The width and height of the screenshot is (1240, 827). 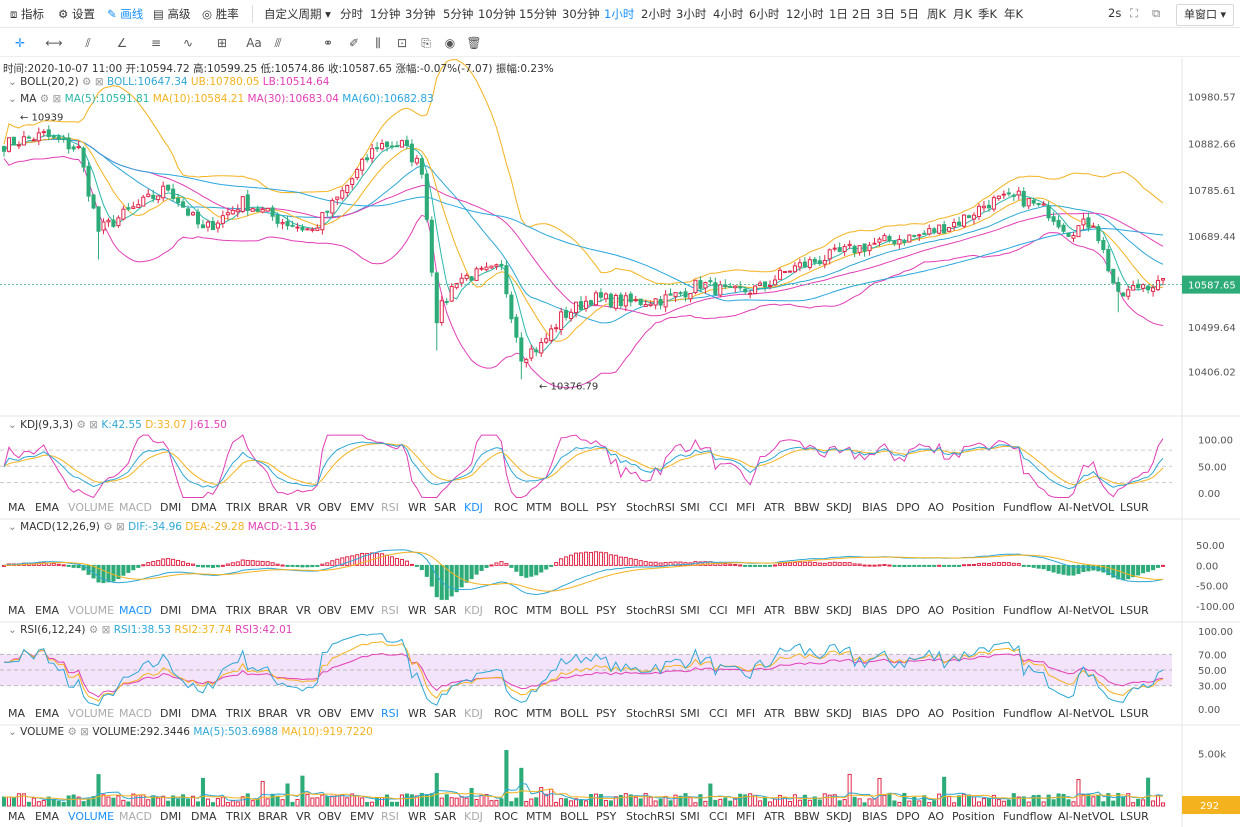 What do you see at coordinates (1156, 13) in the screenshot?
I see `layout-icon: ⧉` at bounding box center [1156, 13].